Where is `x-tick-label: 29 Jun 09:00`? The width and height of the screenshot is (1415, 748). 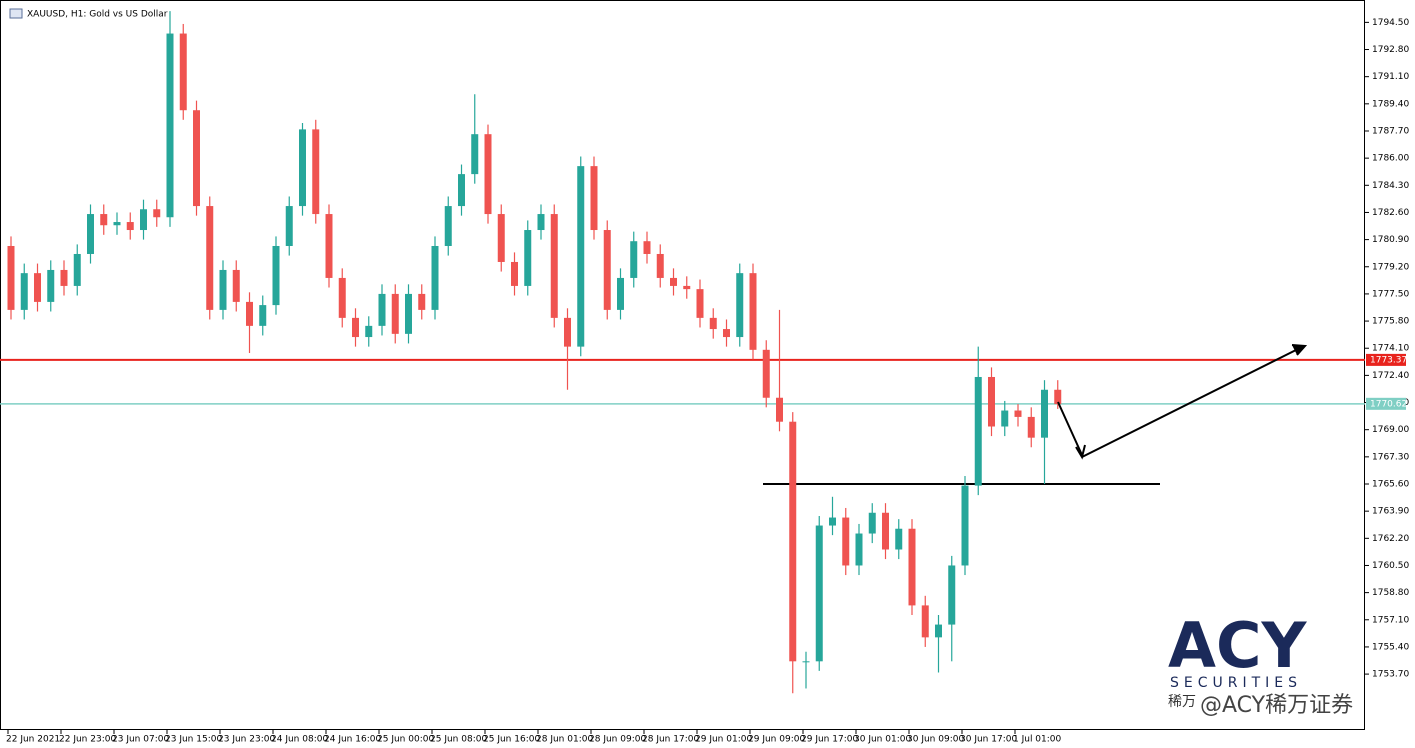 x-tick-label: 29 Jun 09:00 is located at coordinates (776, 740).